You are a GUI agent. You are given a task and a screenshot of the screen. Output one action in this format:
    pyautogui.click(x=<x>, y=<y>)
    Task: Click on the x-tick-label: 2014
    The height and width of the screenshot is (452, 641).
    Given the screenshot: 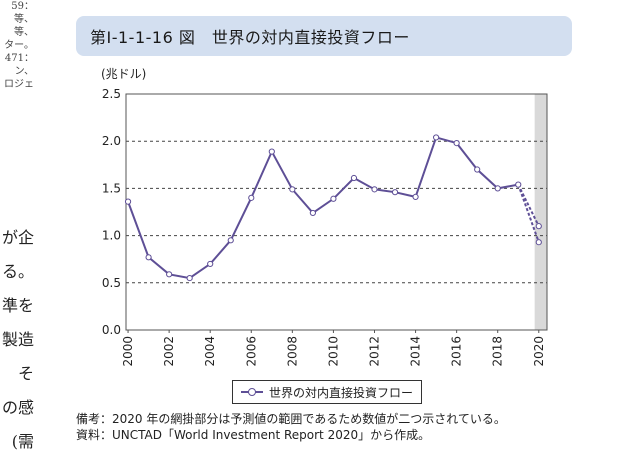 What is the action you would take?
    pyautogui.click(x=416, y=351)
    